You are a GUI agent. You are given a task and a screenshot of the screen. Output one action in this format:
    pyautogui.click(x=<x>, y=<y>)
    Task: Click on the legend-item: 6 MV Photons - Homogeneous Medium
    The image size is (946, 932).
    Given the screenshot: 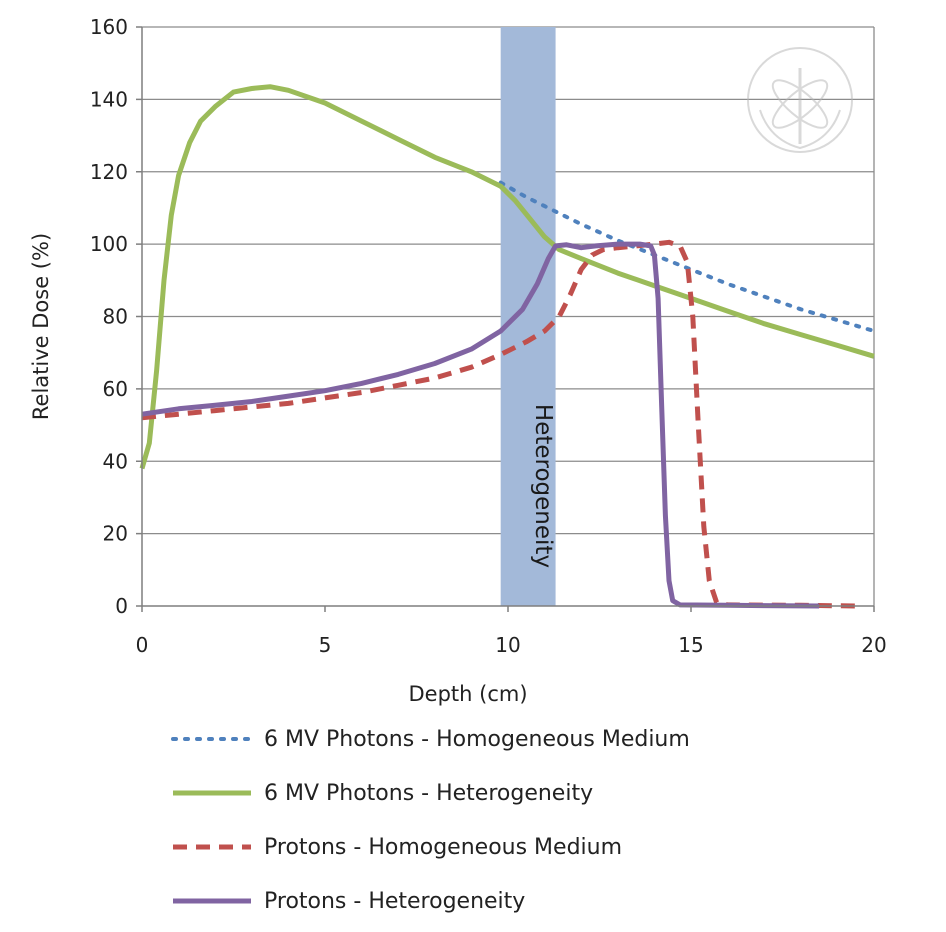 What is the action you would take?
    pyautogui.click(x=430, y=739)
    